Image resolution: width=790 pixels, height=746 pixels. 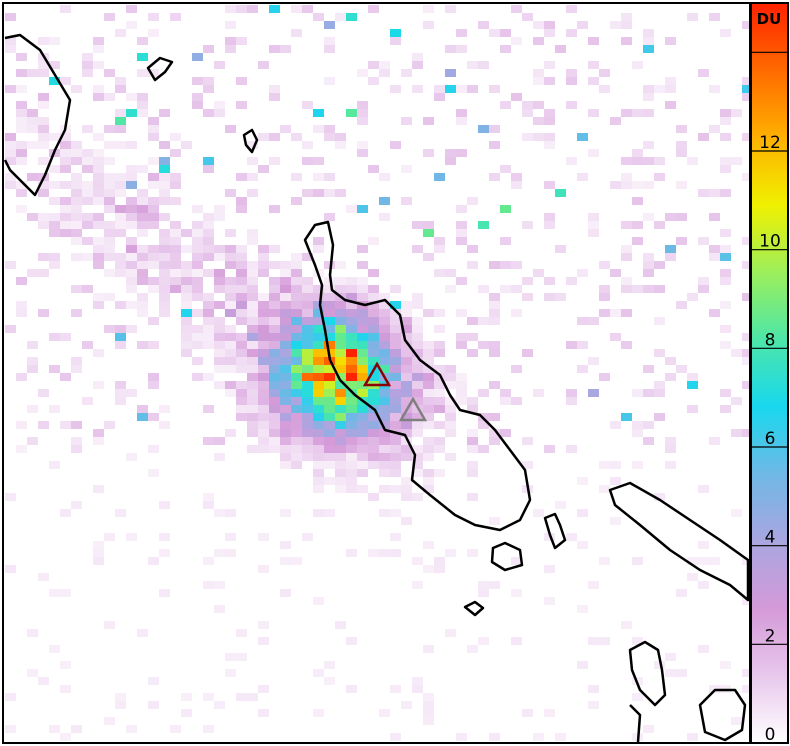 I want to click on colorbar-unit-label: DU, so click(x=769, y=19).